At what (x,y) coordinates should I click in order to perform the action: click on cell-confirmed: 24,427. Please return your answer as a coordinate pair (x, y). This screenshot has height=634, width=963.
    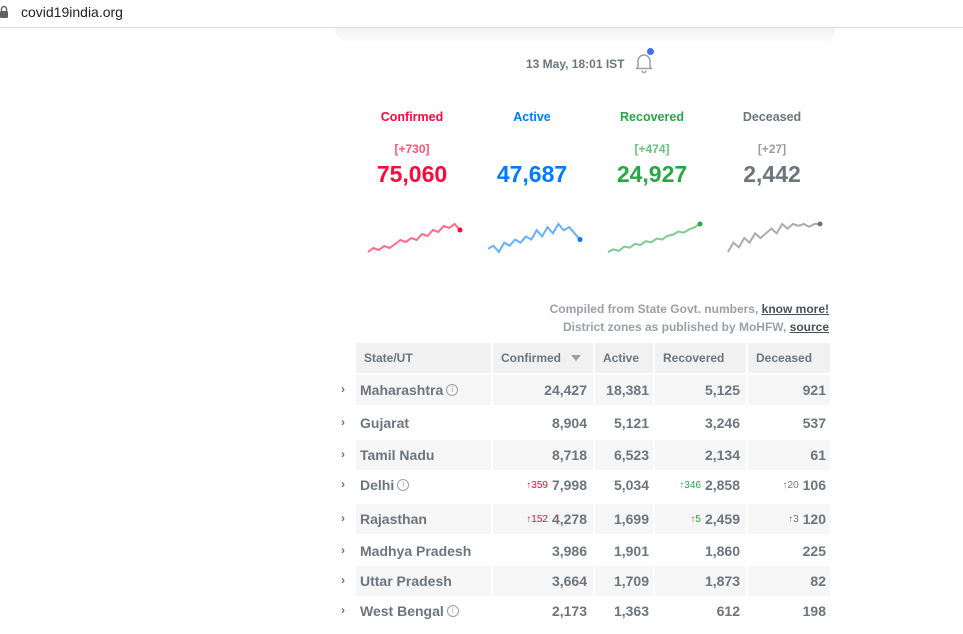
    Looking at the image, I should click on (543, 390).